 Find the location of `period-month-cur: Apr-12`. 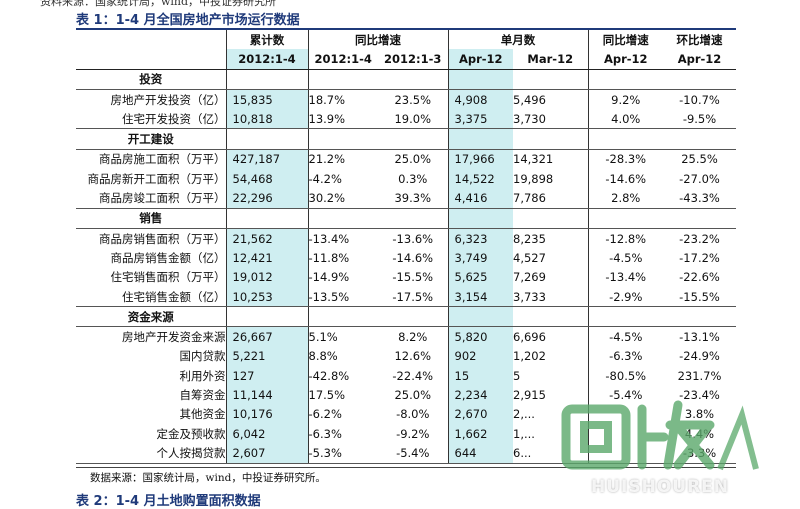

period-month-cur: Apr-12 is located at coordinates (480, 59).